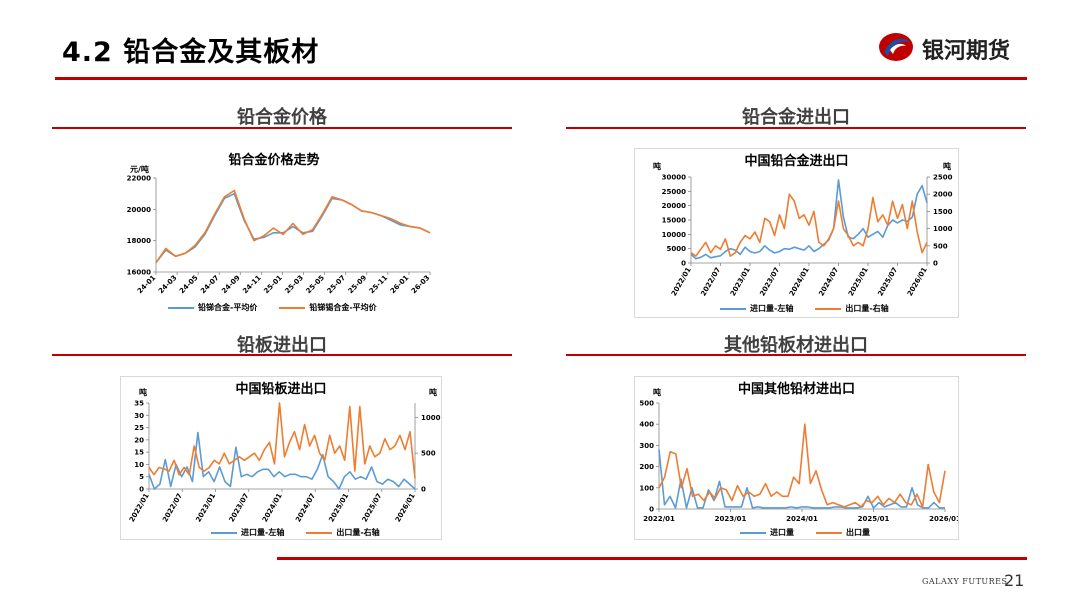 This screenshot has height=608, width=1080. Describe the element at coordinates (674, 192) in the screenshot. I see `y-tick-label: 25000` at that location.